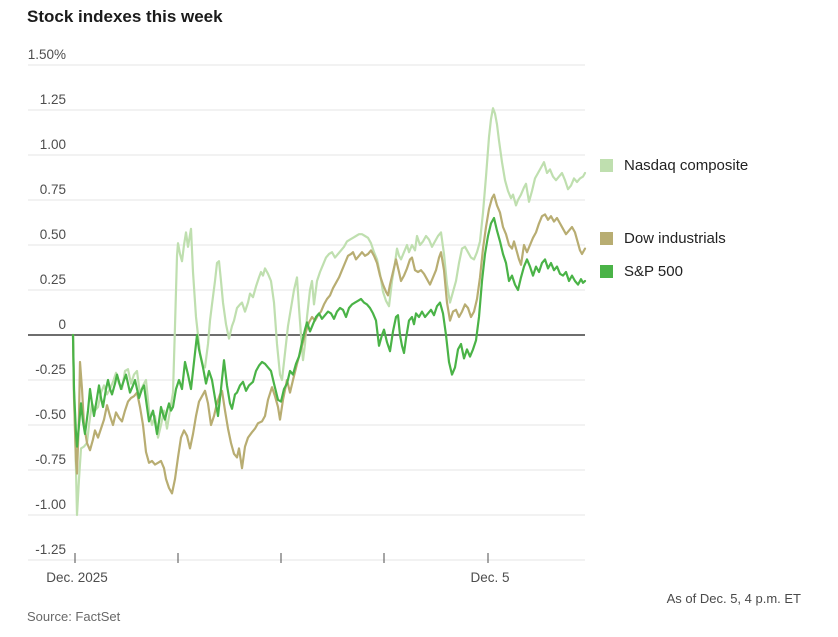 The width and height of the screenshot is (838, 637). What do you see at coordinates (606, 165) in the screenshot?
I see `nasdaq-swatch-icon` at bounding box center [606, 165].